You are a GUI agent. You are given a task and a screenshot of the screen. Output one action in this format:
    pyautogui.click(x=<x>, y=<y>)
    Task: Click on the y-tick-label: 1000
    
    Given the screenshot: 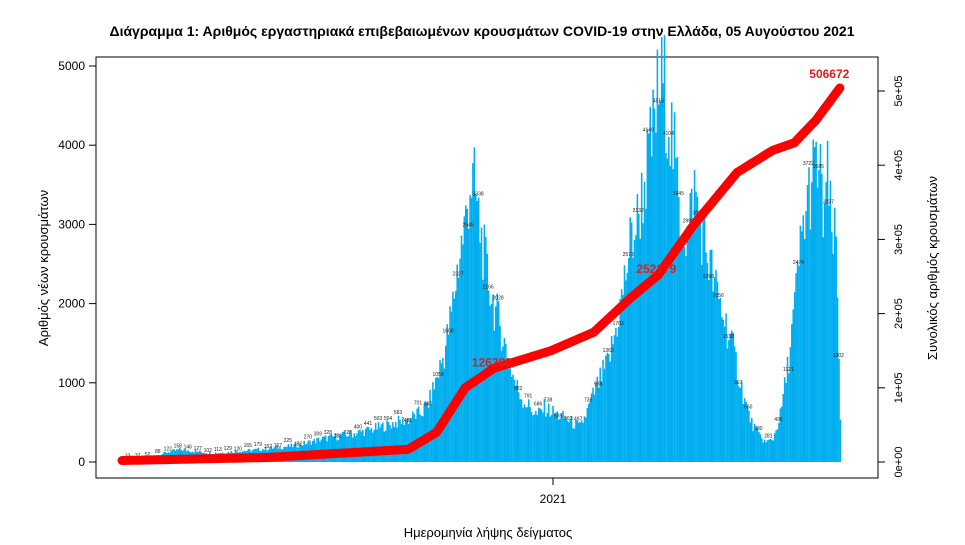 What is the action you would take?
    pyautogui.click(x=71, y=383)
    